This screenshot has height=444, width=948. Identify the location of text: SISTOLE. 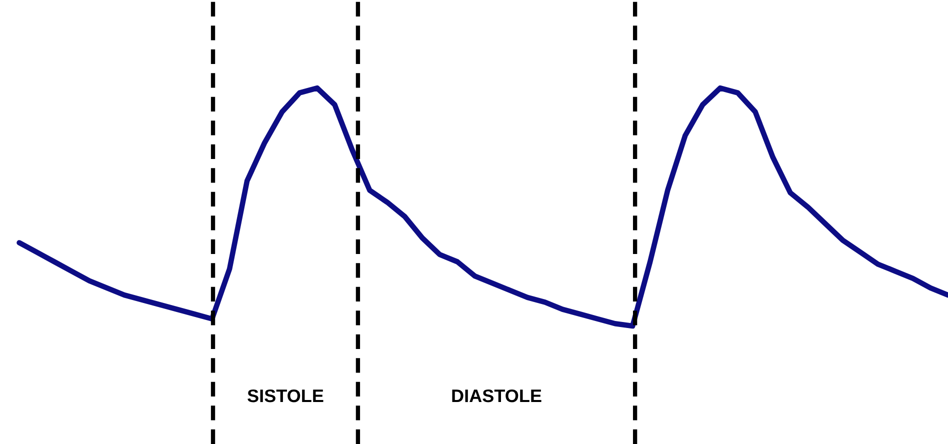
(286, 395).